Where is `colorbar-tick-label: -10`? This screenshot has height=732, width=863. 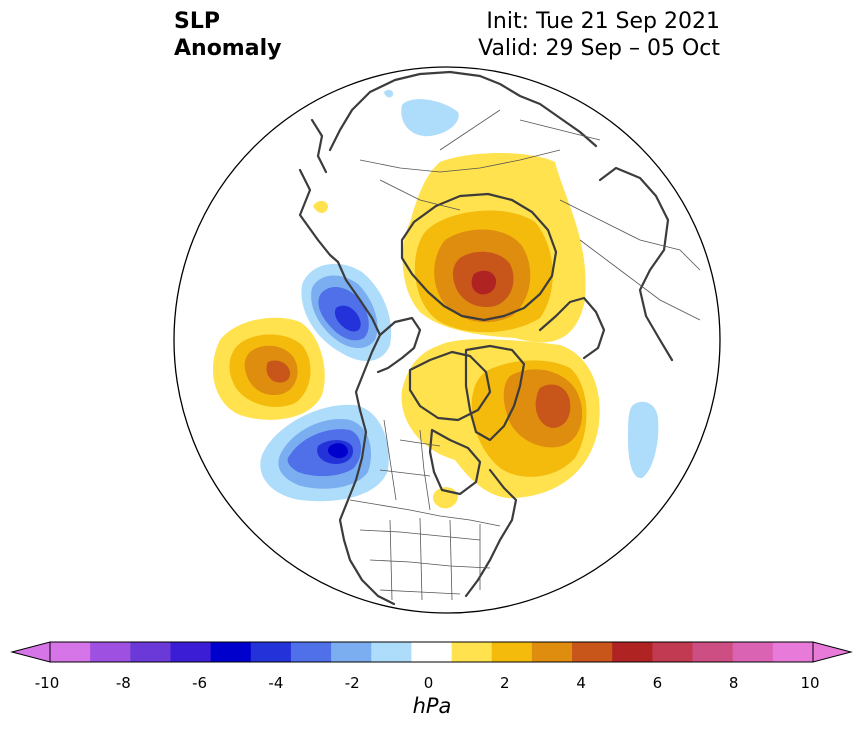
colorbar-tick-label: -10 is located at coordinates (47, 683).